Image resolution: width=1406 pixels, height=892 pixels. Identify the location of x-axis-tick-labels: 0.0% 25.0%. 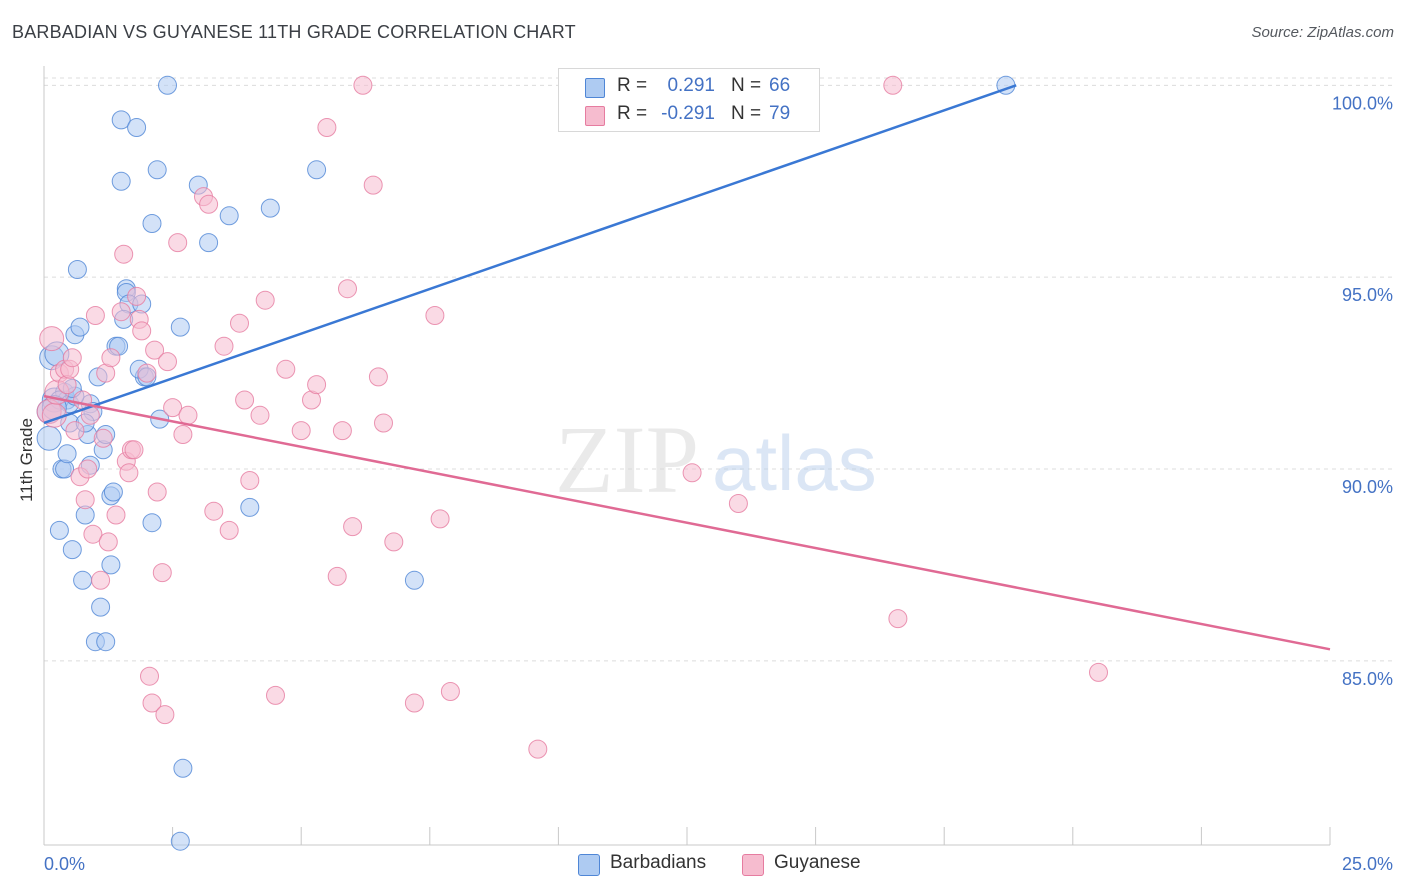
(718, 864).